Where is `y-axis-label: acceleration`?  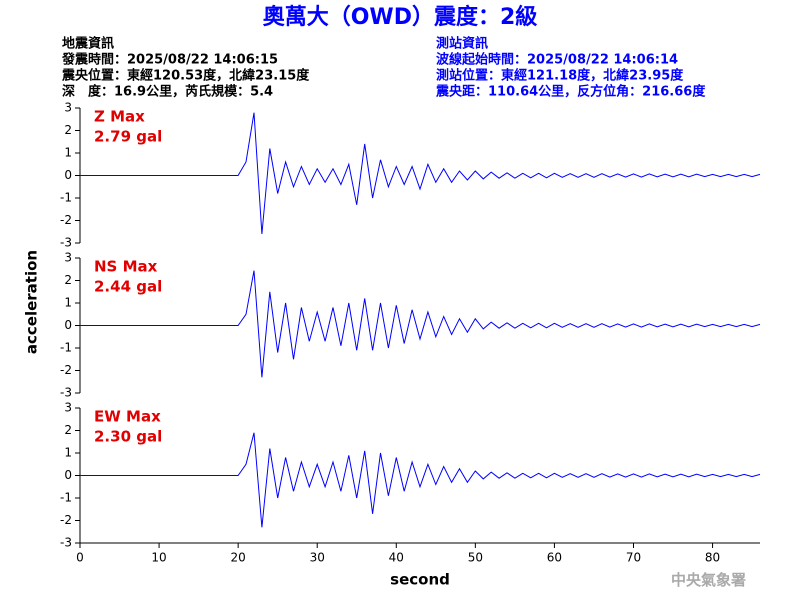 y-axis-label: acceleration is located at coordinates (32, 302).